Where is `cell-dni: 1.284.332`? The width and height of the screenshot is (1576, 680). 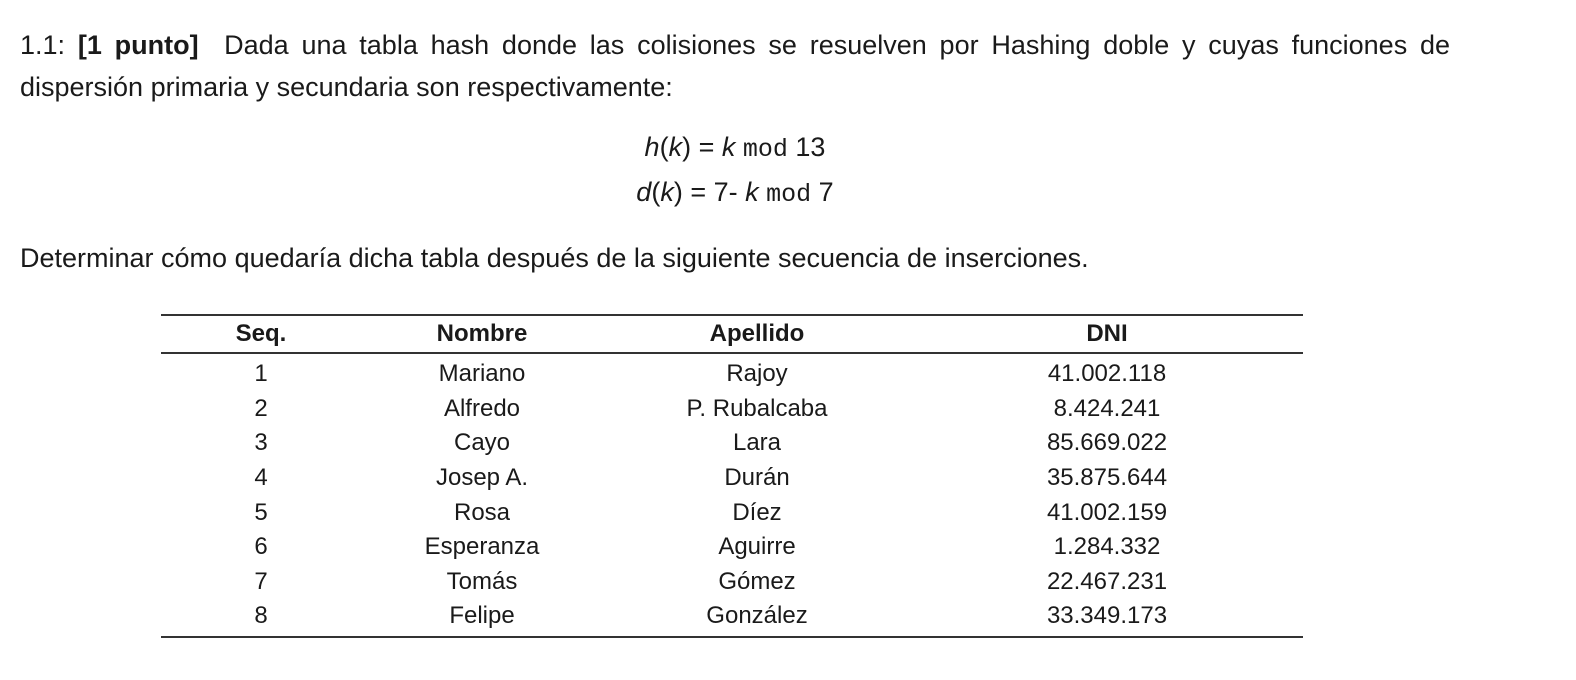
cell-dni: 1.284.332 is located at coordinates (1107, 547).